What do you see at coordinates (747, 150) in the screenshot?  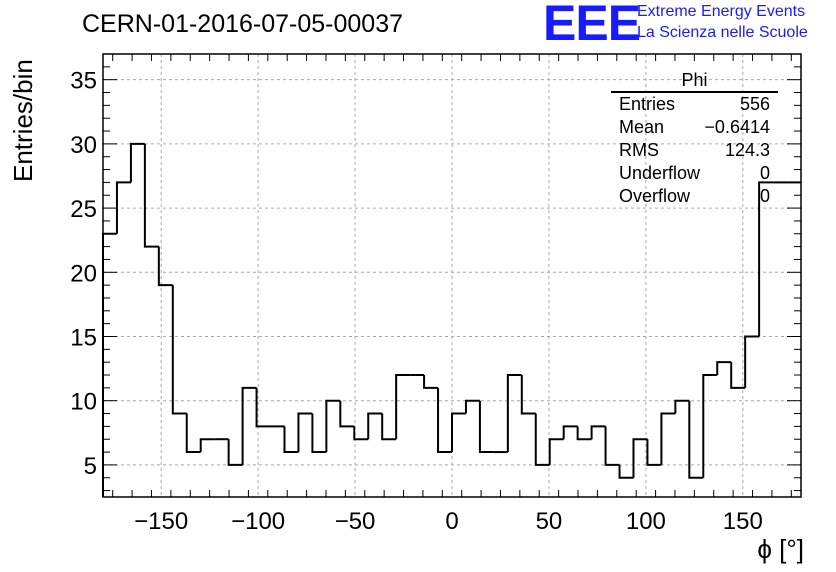 I see `stats-value: 124.3` at bounding box center [747, 150].